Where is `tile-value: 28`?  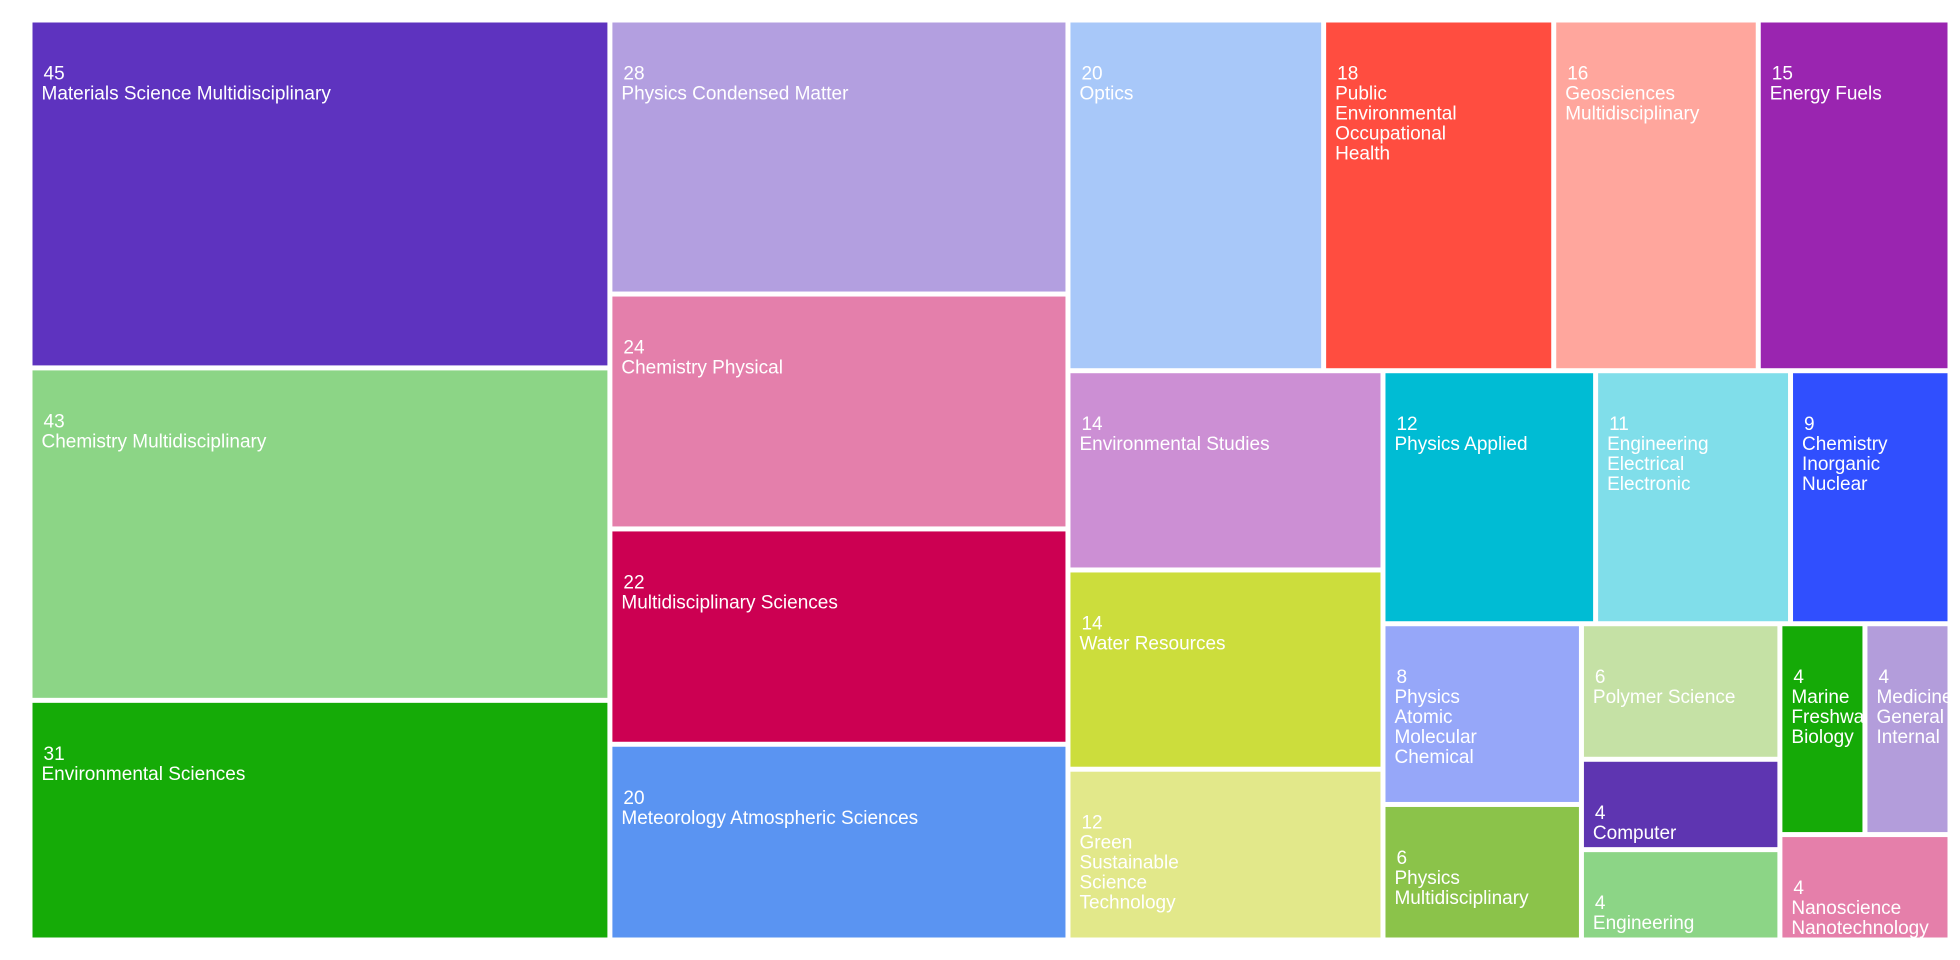 tile-value: 28 is located at coordinates (633, 74).